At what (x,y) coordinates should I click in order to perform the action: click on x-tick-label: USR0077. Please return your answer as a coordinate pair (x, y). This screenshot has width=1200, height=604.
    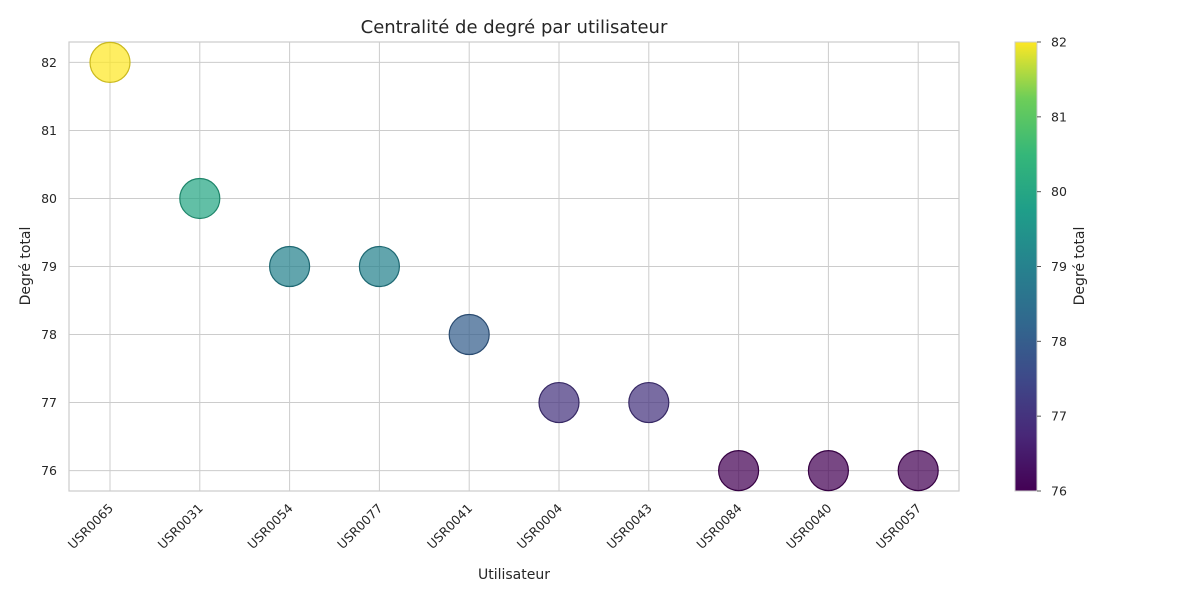
    Looking at the image, I should click on (359, 526).